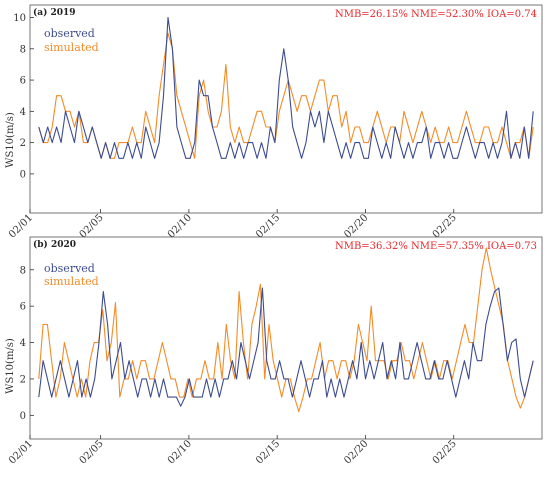 The width and height of the screenshot is (550, 477). Describe the element at coordinates (69, 268) in the screenshot. I see `panel-b-legend-observed: observed` at that location.